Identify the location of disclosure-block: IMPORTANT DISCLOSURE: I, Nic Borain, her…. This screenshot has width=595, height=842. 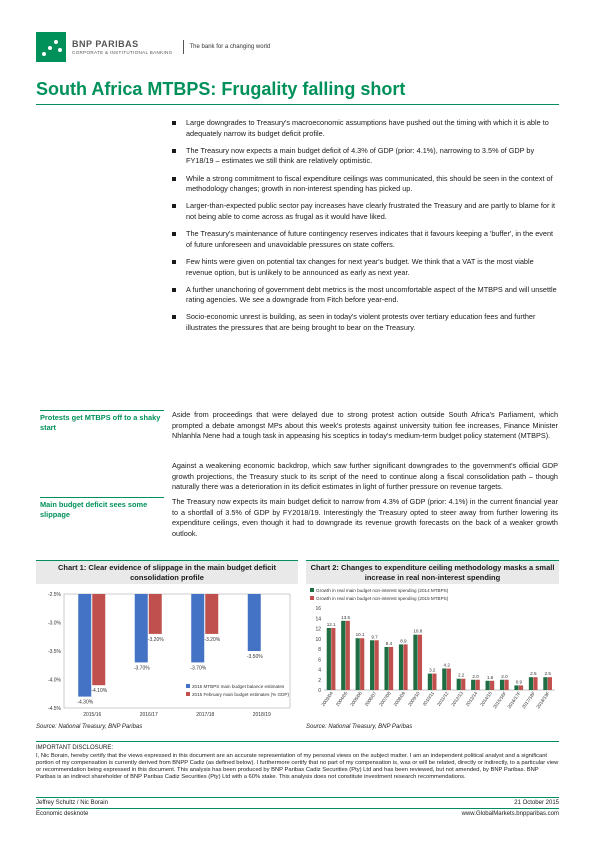
(297, 761).